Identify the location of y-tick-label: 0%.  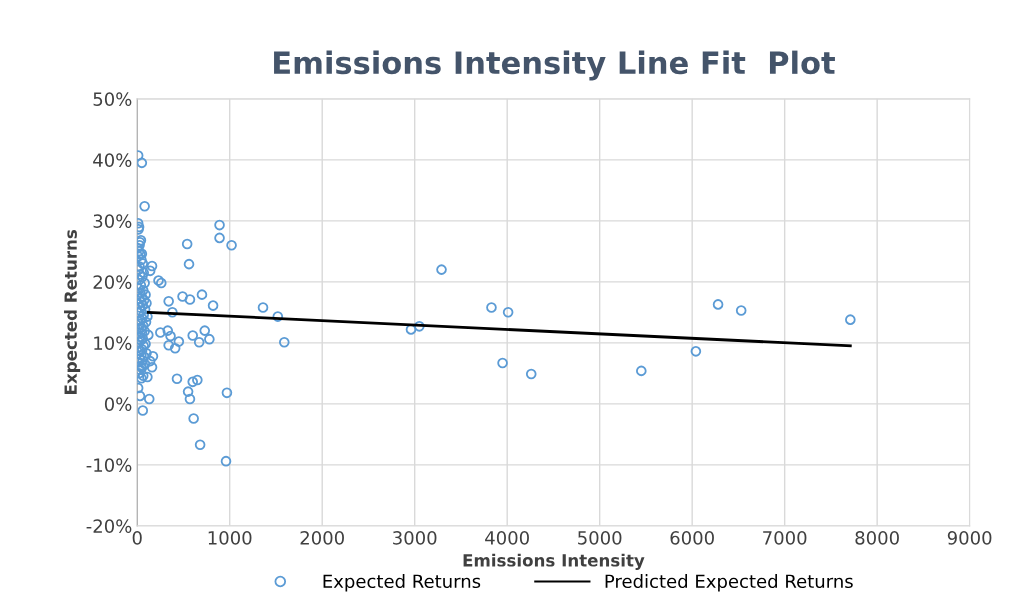
(118, 404).